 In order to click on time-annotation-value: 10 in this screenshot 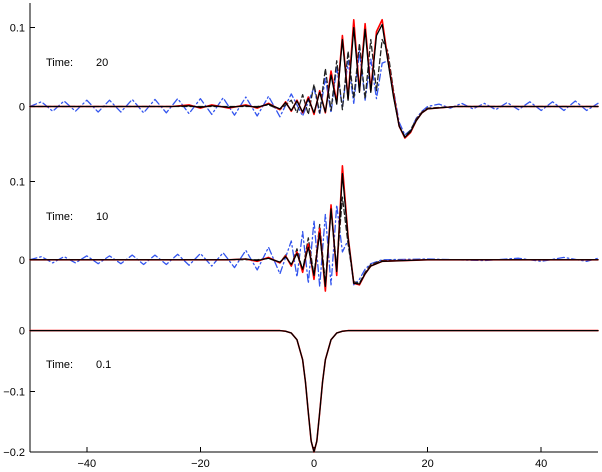, I will do `click(102, 217)`.